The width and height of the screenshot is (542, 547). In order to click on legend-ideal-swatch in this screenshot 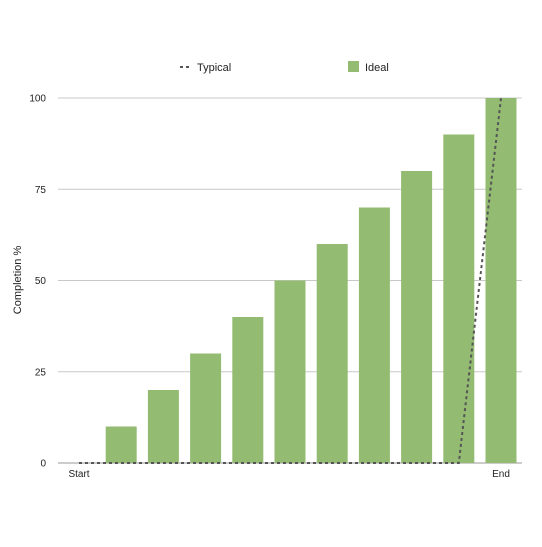, I will do `click(353, 66)`.